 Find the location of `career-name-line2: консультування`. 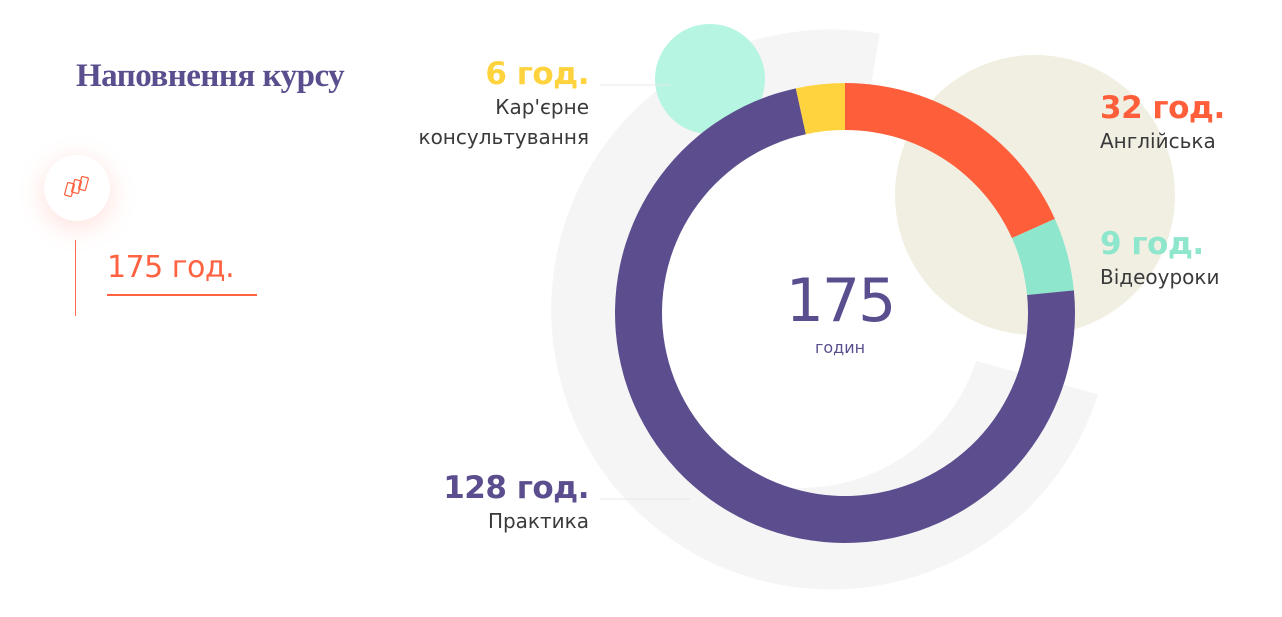

career-name-line2: консультування is located at coordinates (503, 137).